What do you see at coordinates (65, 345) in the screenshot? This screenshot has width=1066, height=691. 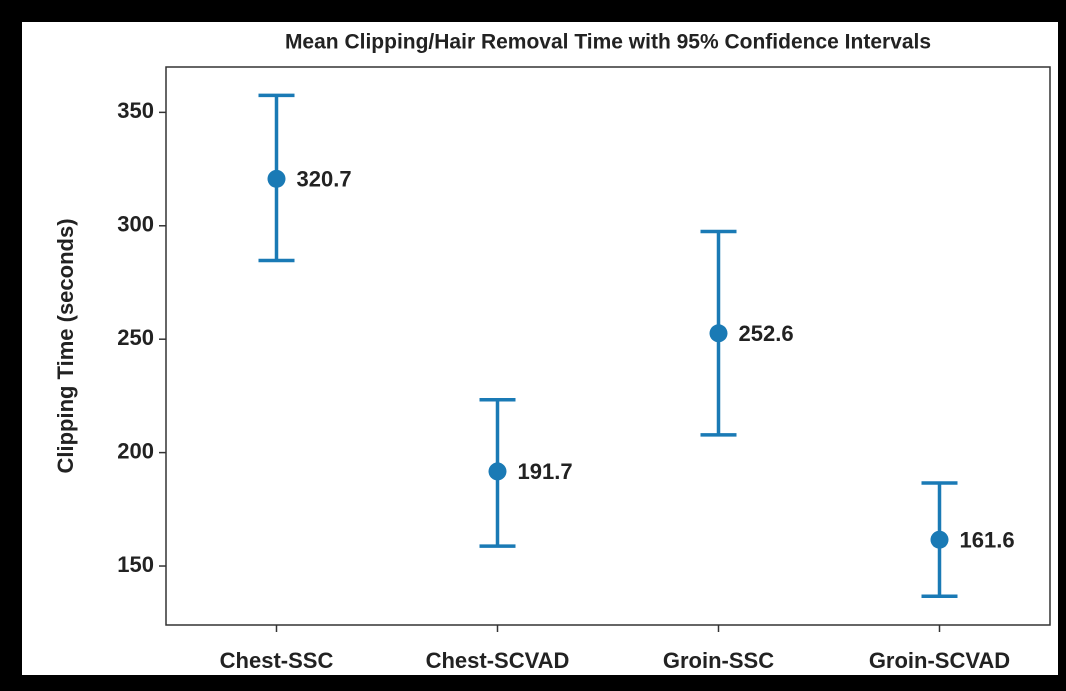 I see `y-axis-label: Clipping Time (seconds)` at bounding box center [65, 345].